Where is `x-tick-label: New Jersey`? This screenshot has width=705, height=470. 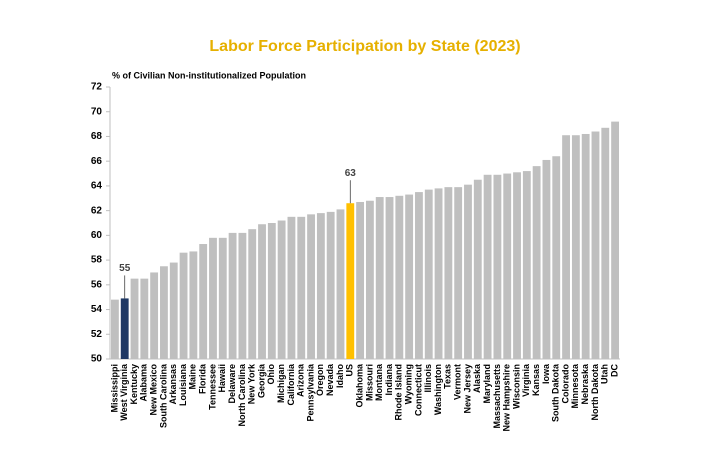
x-tick-label: New Jersey is located at coordinates (467, 389).